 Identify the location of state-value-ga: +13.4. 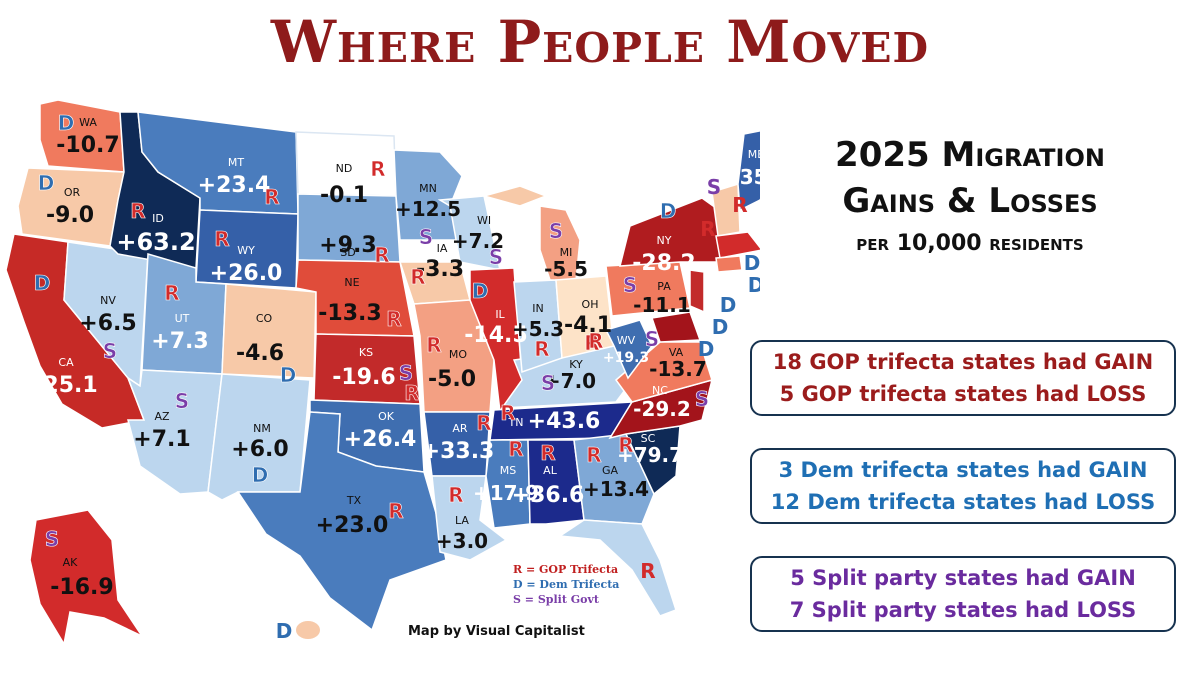
(616, 489).